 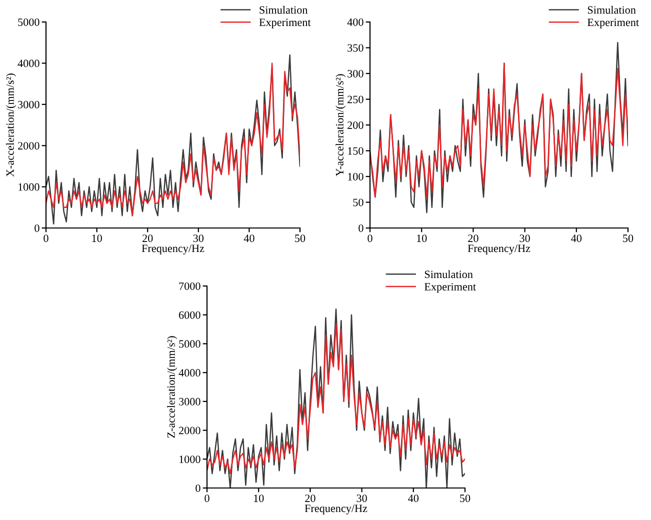 What do you see at coordinates (356, 100) in the screenshot?
I see `y-tick-label: 250` at bounding box center [356, 100].